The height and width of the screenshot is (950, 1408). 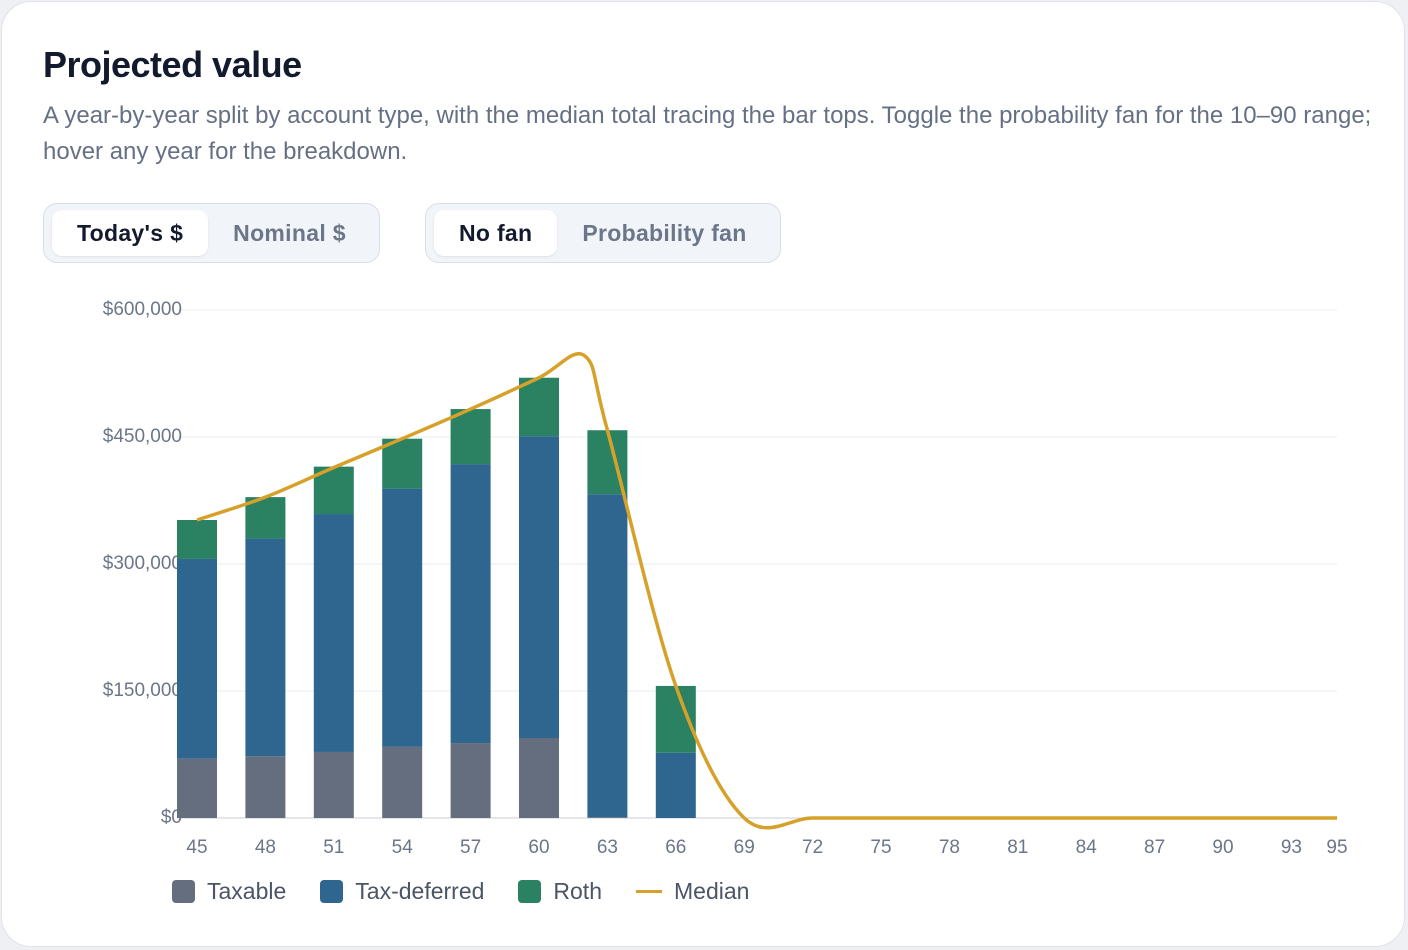 What do you see at coordinates (744, 847) in the screenshot?
I see `x-tick-label: 69` at bounding box center [744, 847].